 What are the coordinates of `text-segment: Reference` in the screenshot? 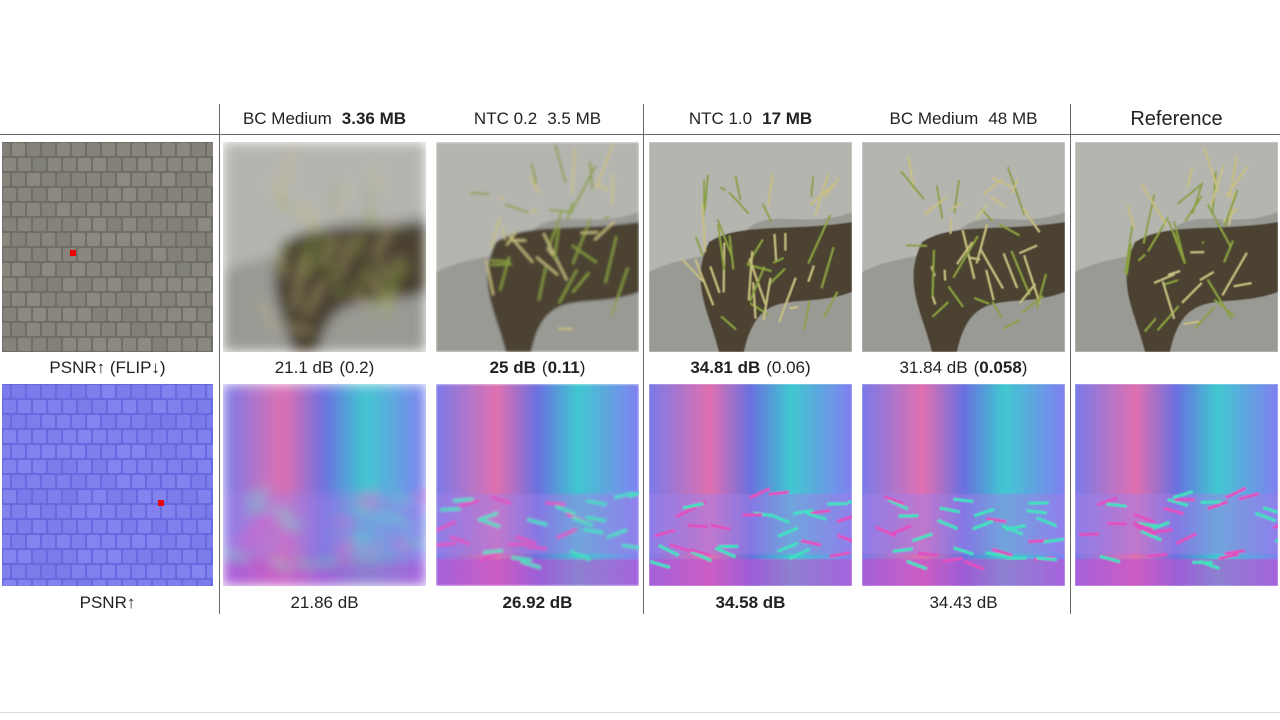 It's located at (1176, 118).